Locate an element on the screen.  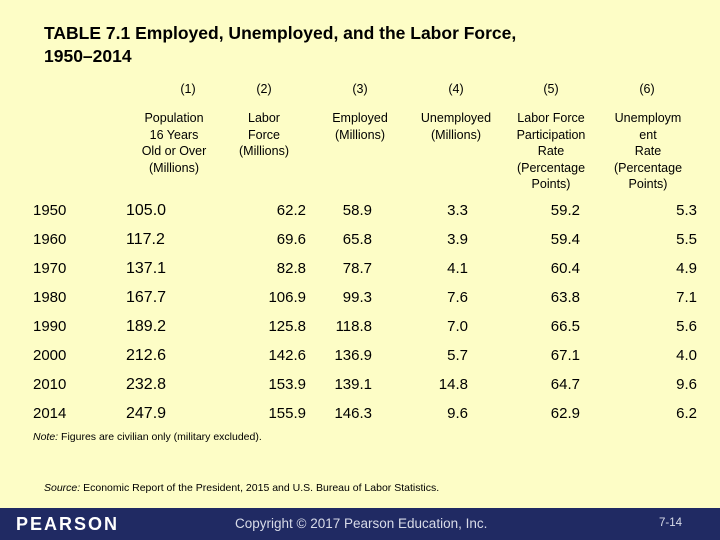
column-number-6: (6) is located at coordinates (647, 89).